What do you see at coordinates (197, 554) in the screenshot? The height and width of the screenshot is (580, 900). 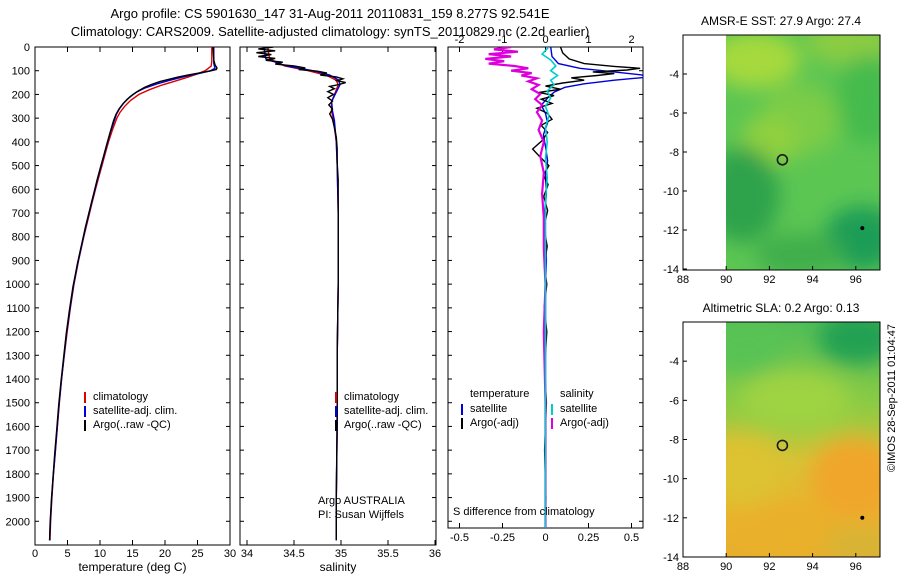 I see `tick-label: 25` at bounding box center [197, 554].